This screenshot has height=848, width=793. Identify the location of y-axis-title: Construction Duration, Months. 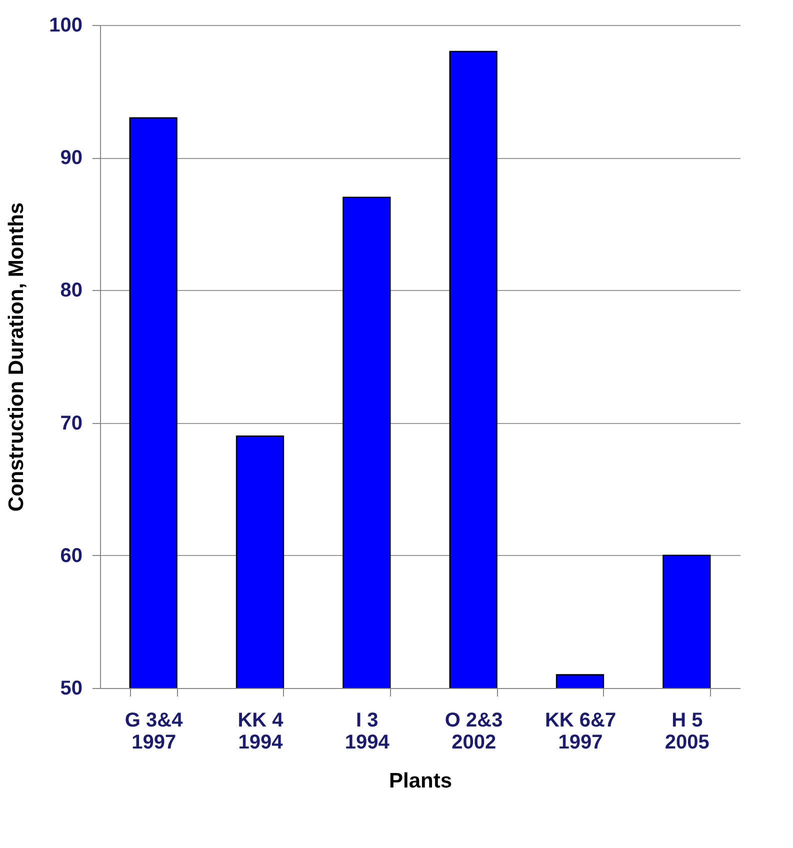
(16, 357).